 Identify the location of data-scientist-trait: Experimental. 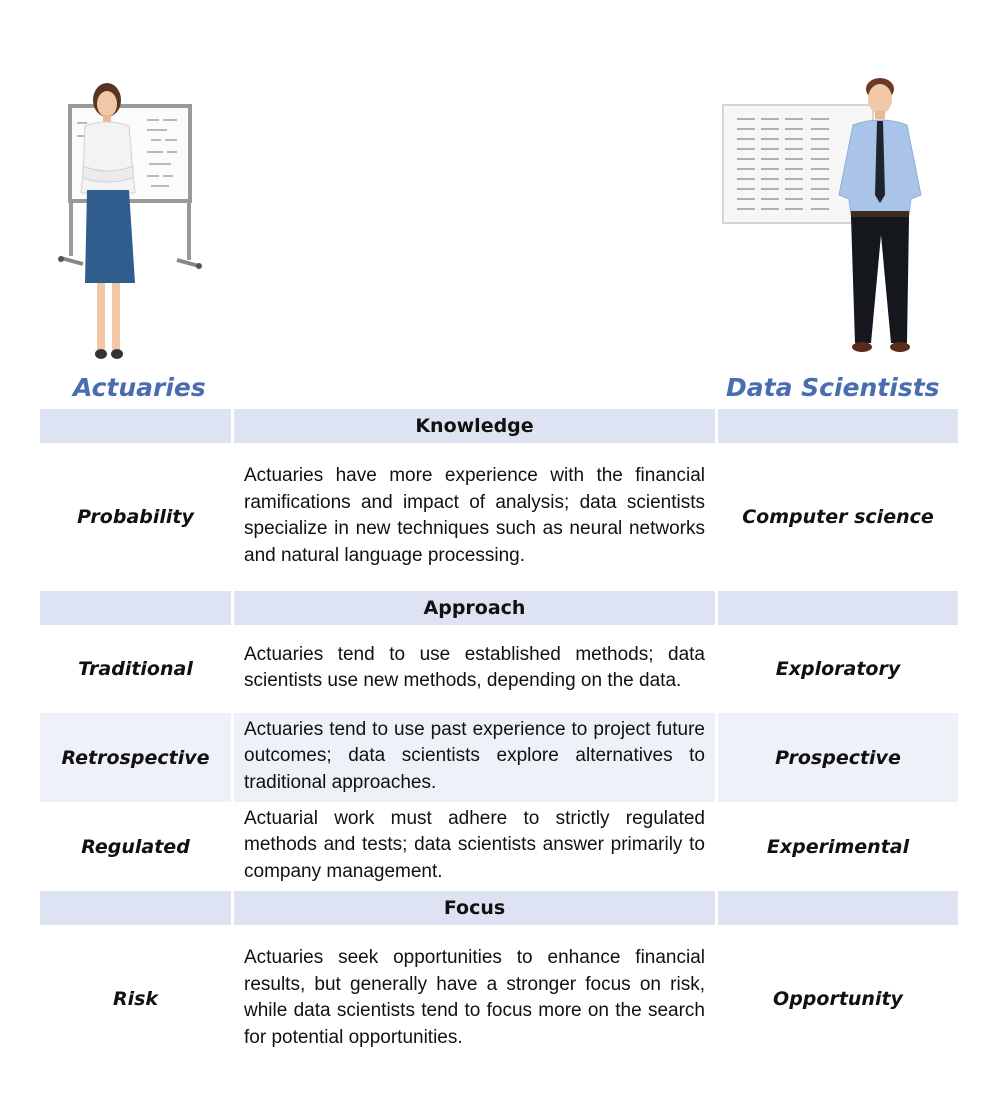
(838, 846).